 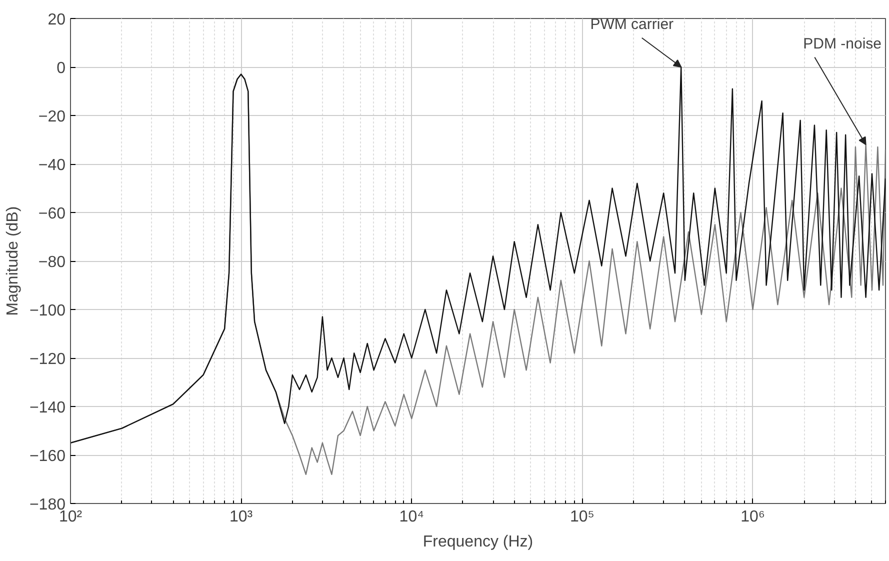 What do you see at coordinates (47, 408) in the screenshot?
I see `y-tick-label: −140` at bounding box center [47, 408].